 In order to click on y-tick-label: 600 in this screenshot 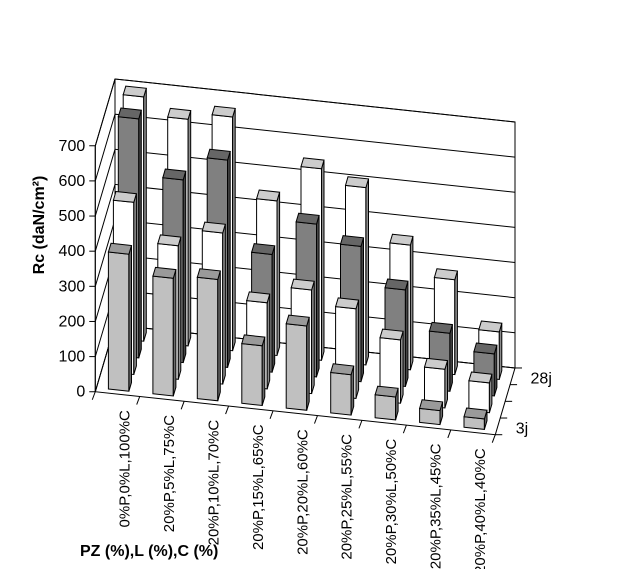, I will do `click(72, 181)`.